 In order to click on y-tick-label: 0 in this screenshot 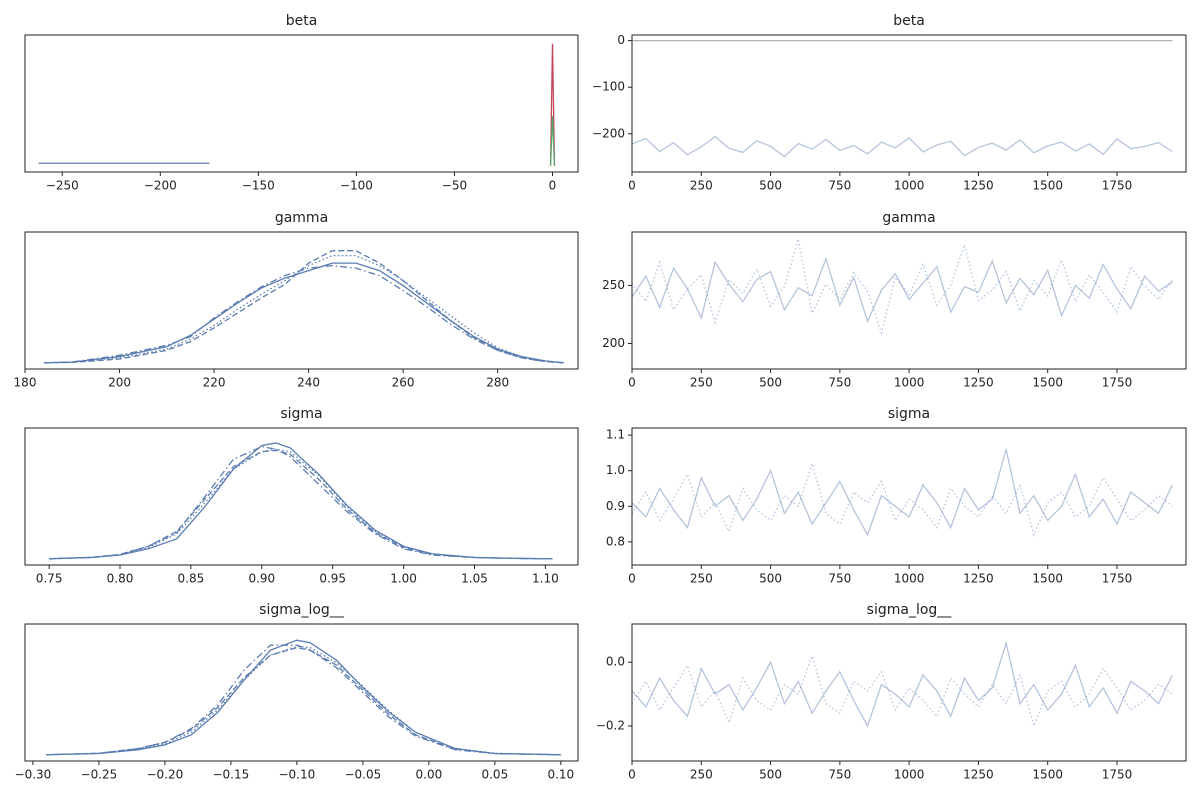, I will do `click(621, 40)`.